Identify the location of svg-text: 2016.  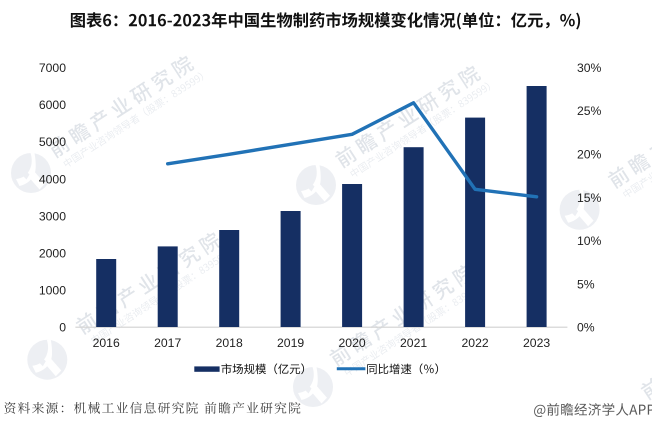
(106, 343).